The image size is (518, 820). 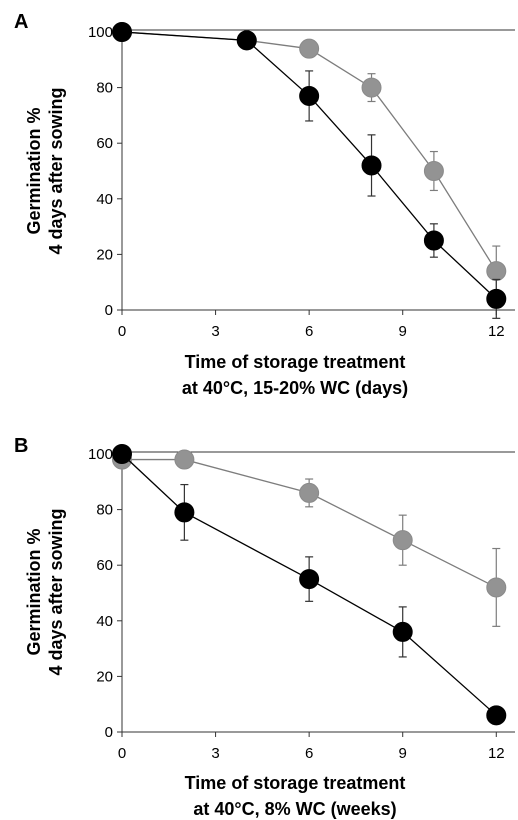 What do you see at coordinates (215, 331) in the screenshot?
I see `x-tick-label-a: 3` at bounding box center [215, 331].